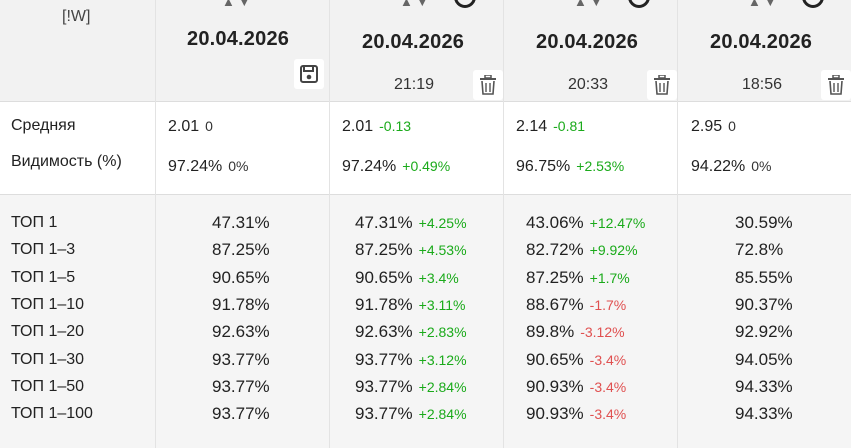 The image size is (851, 448). What do you see at coordinates (190, 126) in the screenshot?
I see `avg-value: 2.01 0` at bounding box center [190, 126].